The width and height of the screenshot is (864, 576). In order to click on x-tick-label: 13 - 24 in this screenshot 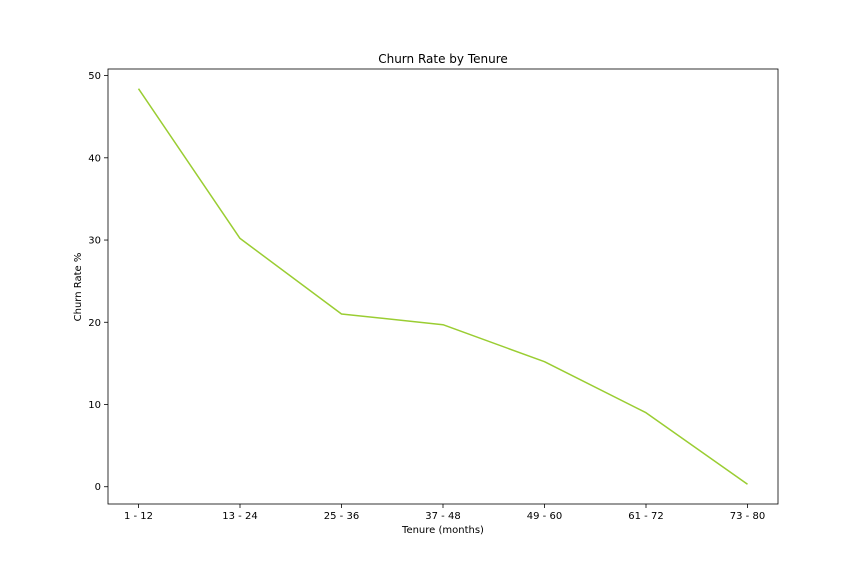, I will do `click(239, 516)`.